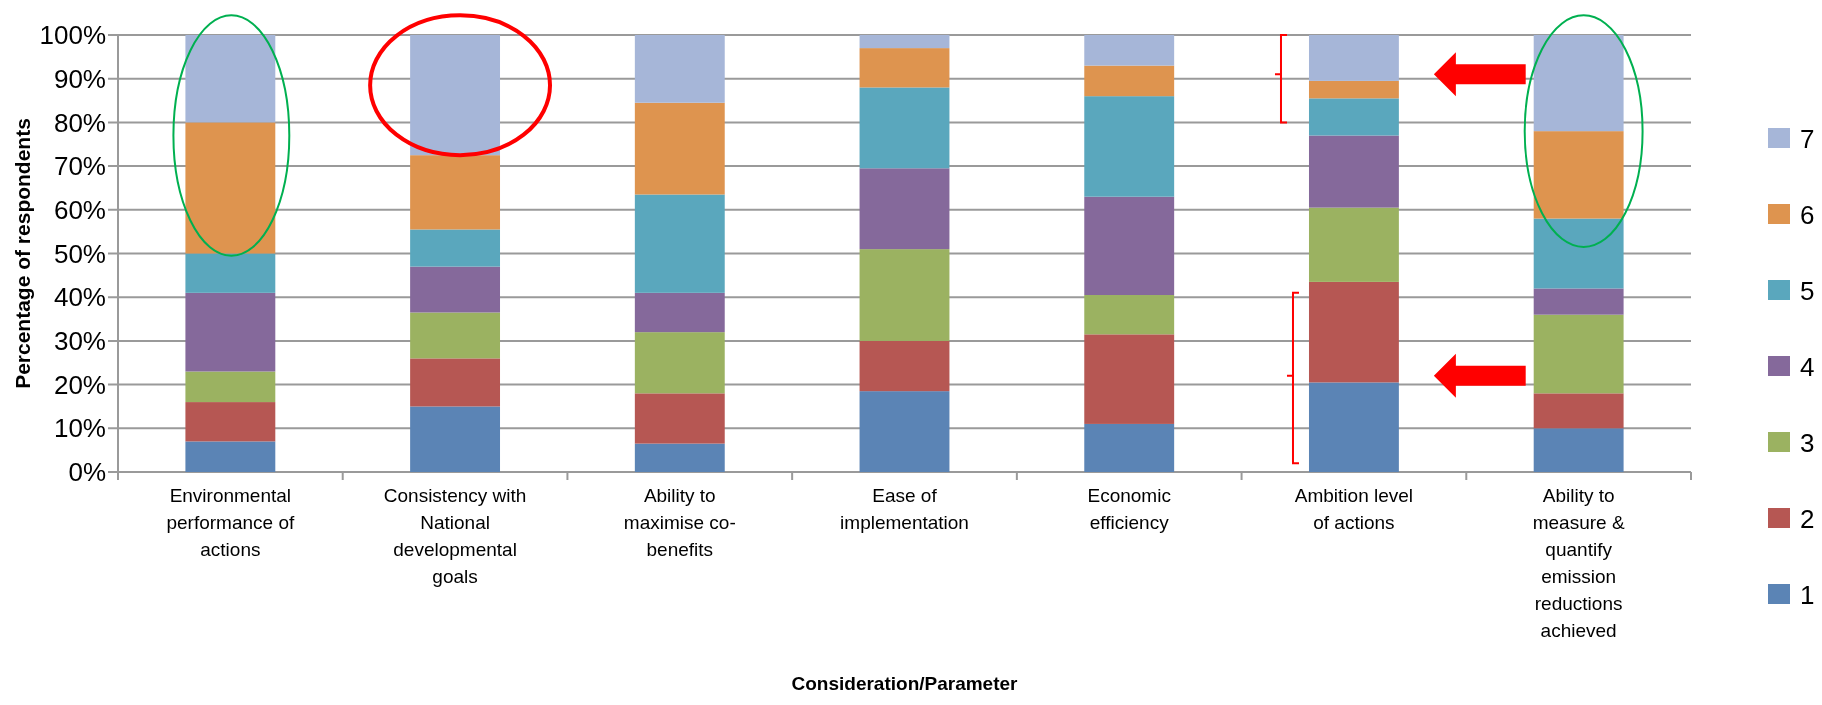 The image size is (1822, 705). I want to click on x-tick-label: Ease of implementation, so click(904, 509).